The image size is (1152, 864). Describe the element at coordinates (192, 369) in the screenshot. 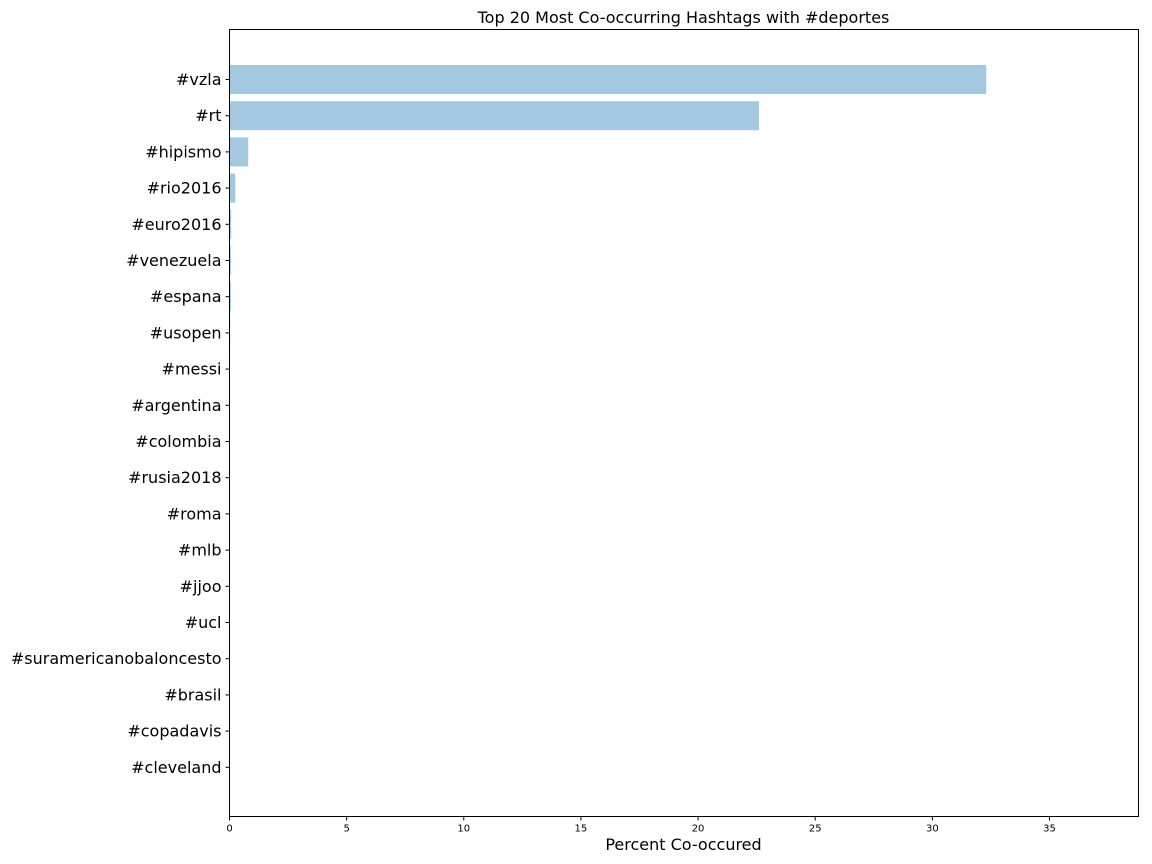

I see `y-tick-label: #messi` at that location.